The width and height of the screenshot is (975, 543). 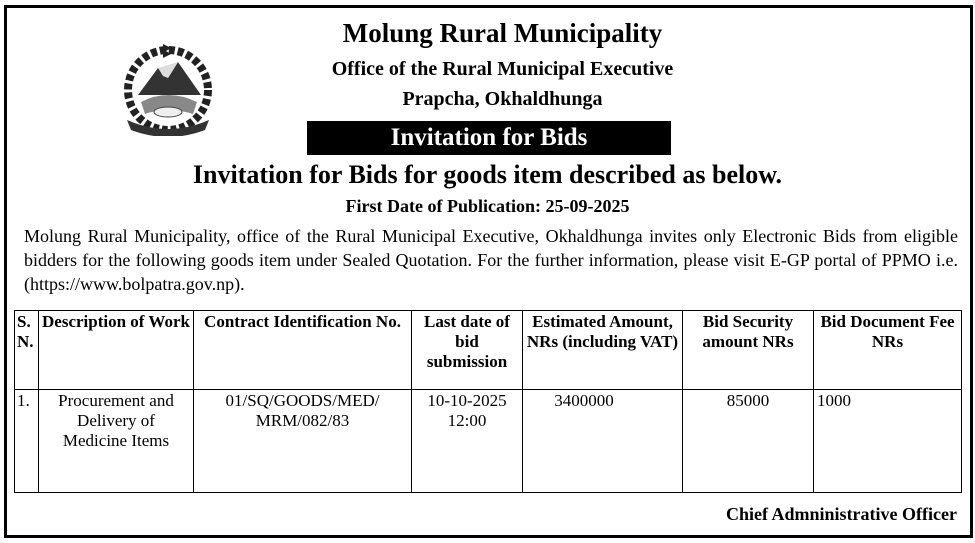 I want to click on cell-sn: 1., so click(x=26, y=441).